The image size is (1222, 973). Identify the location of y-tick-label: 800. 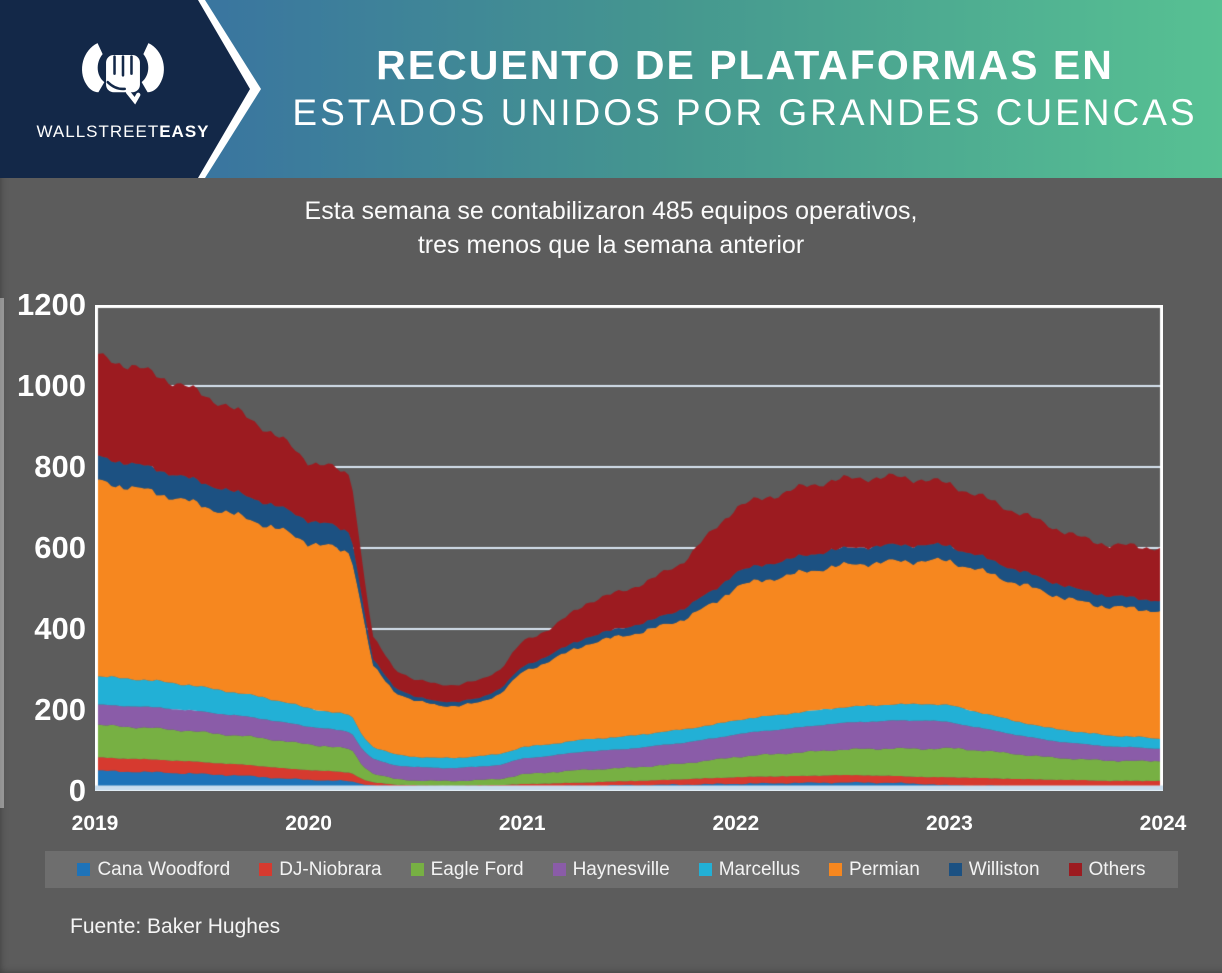
(60, 466).